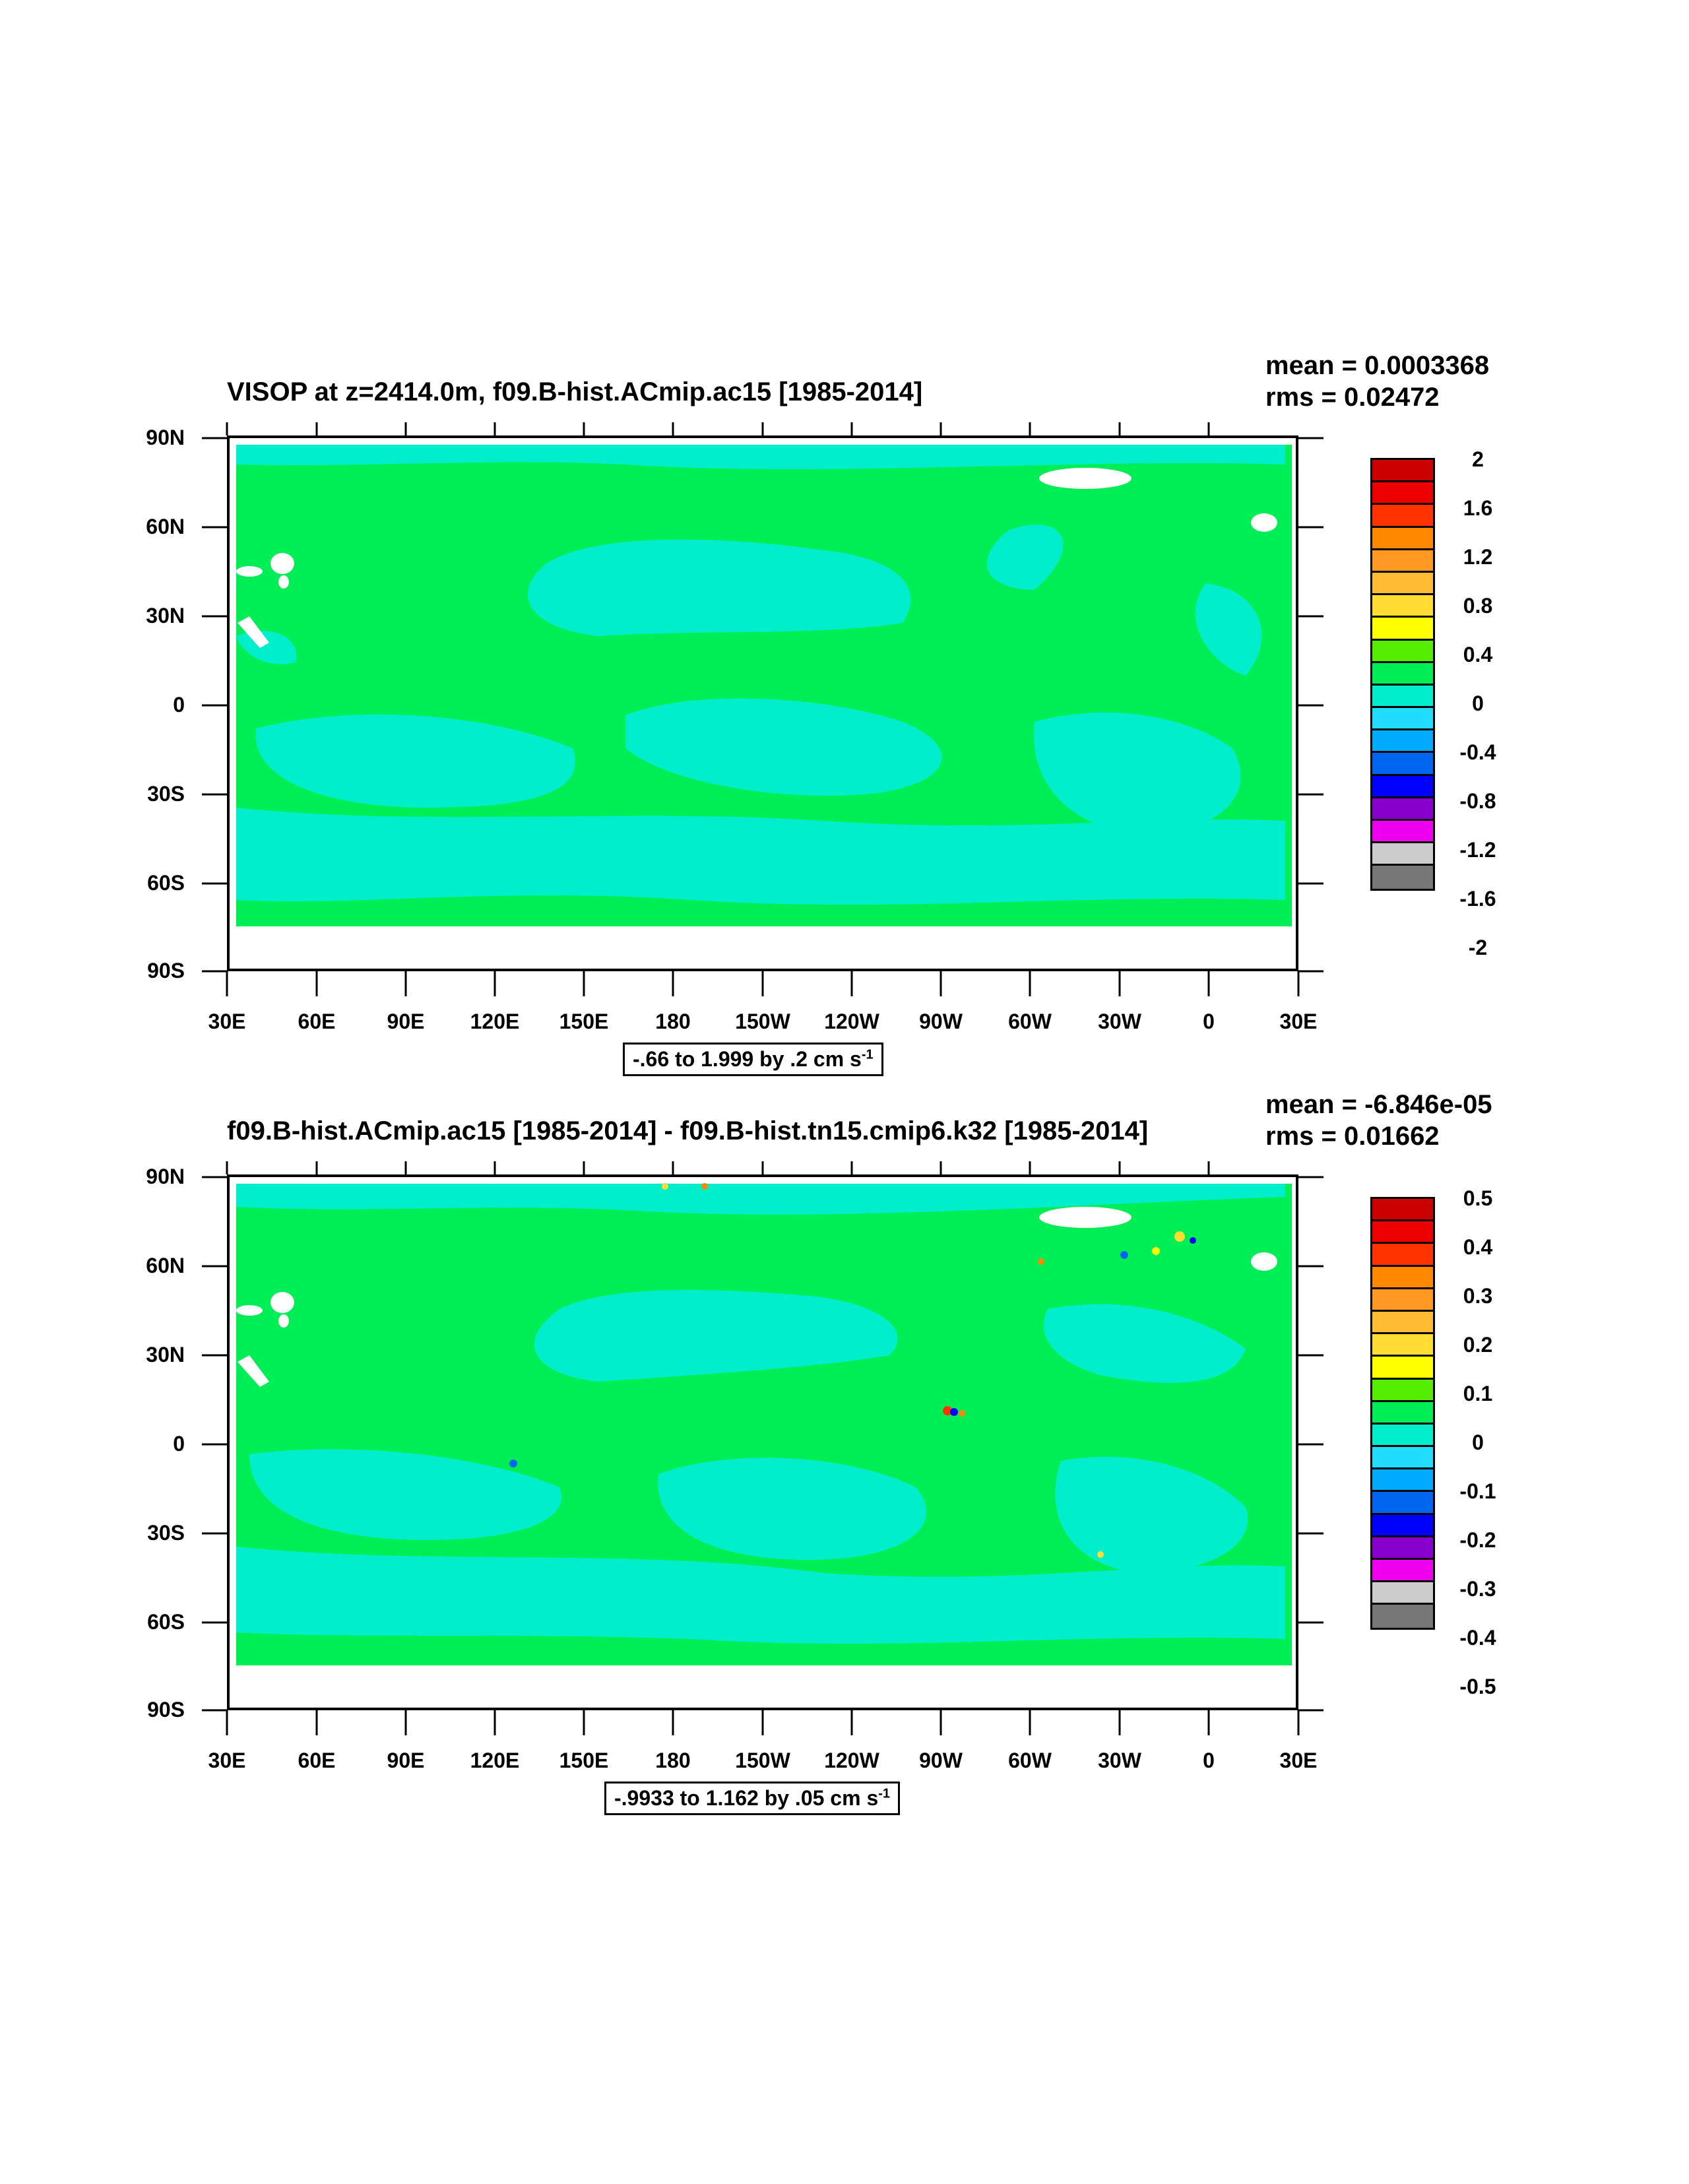  Describe the element at coordinates (1478, 459) in the screenshot. I see `colorbar-label: 2` at that location.